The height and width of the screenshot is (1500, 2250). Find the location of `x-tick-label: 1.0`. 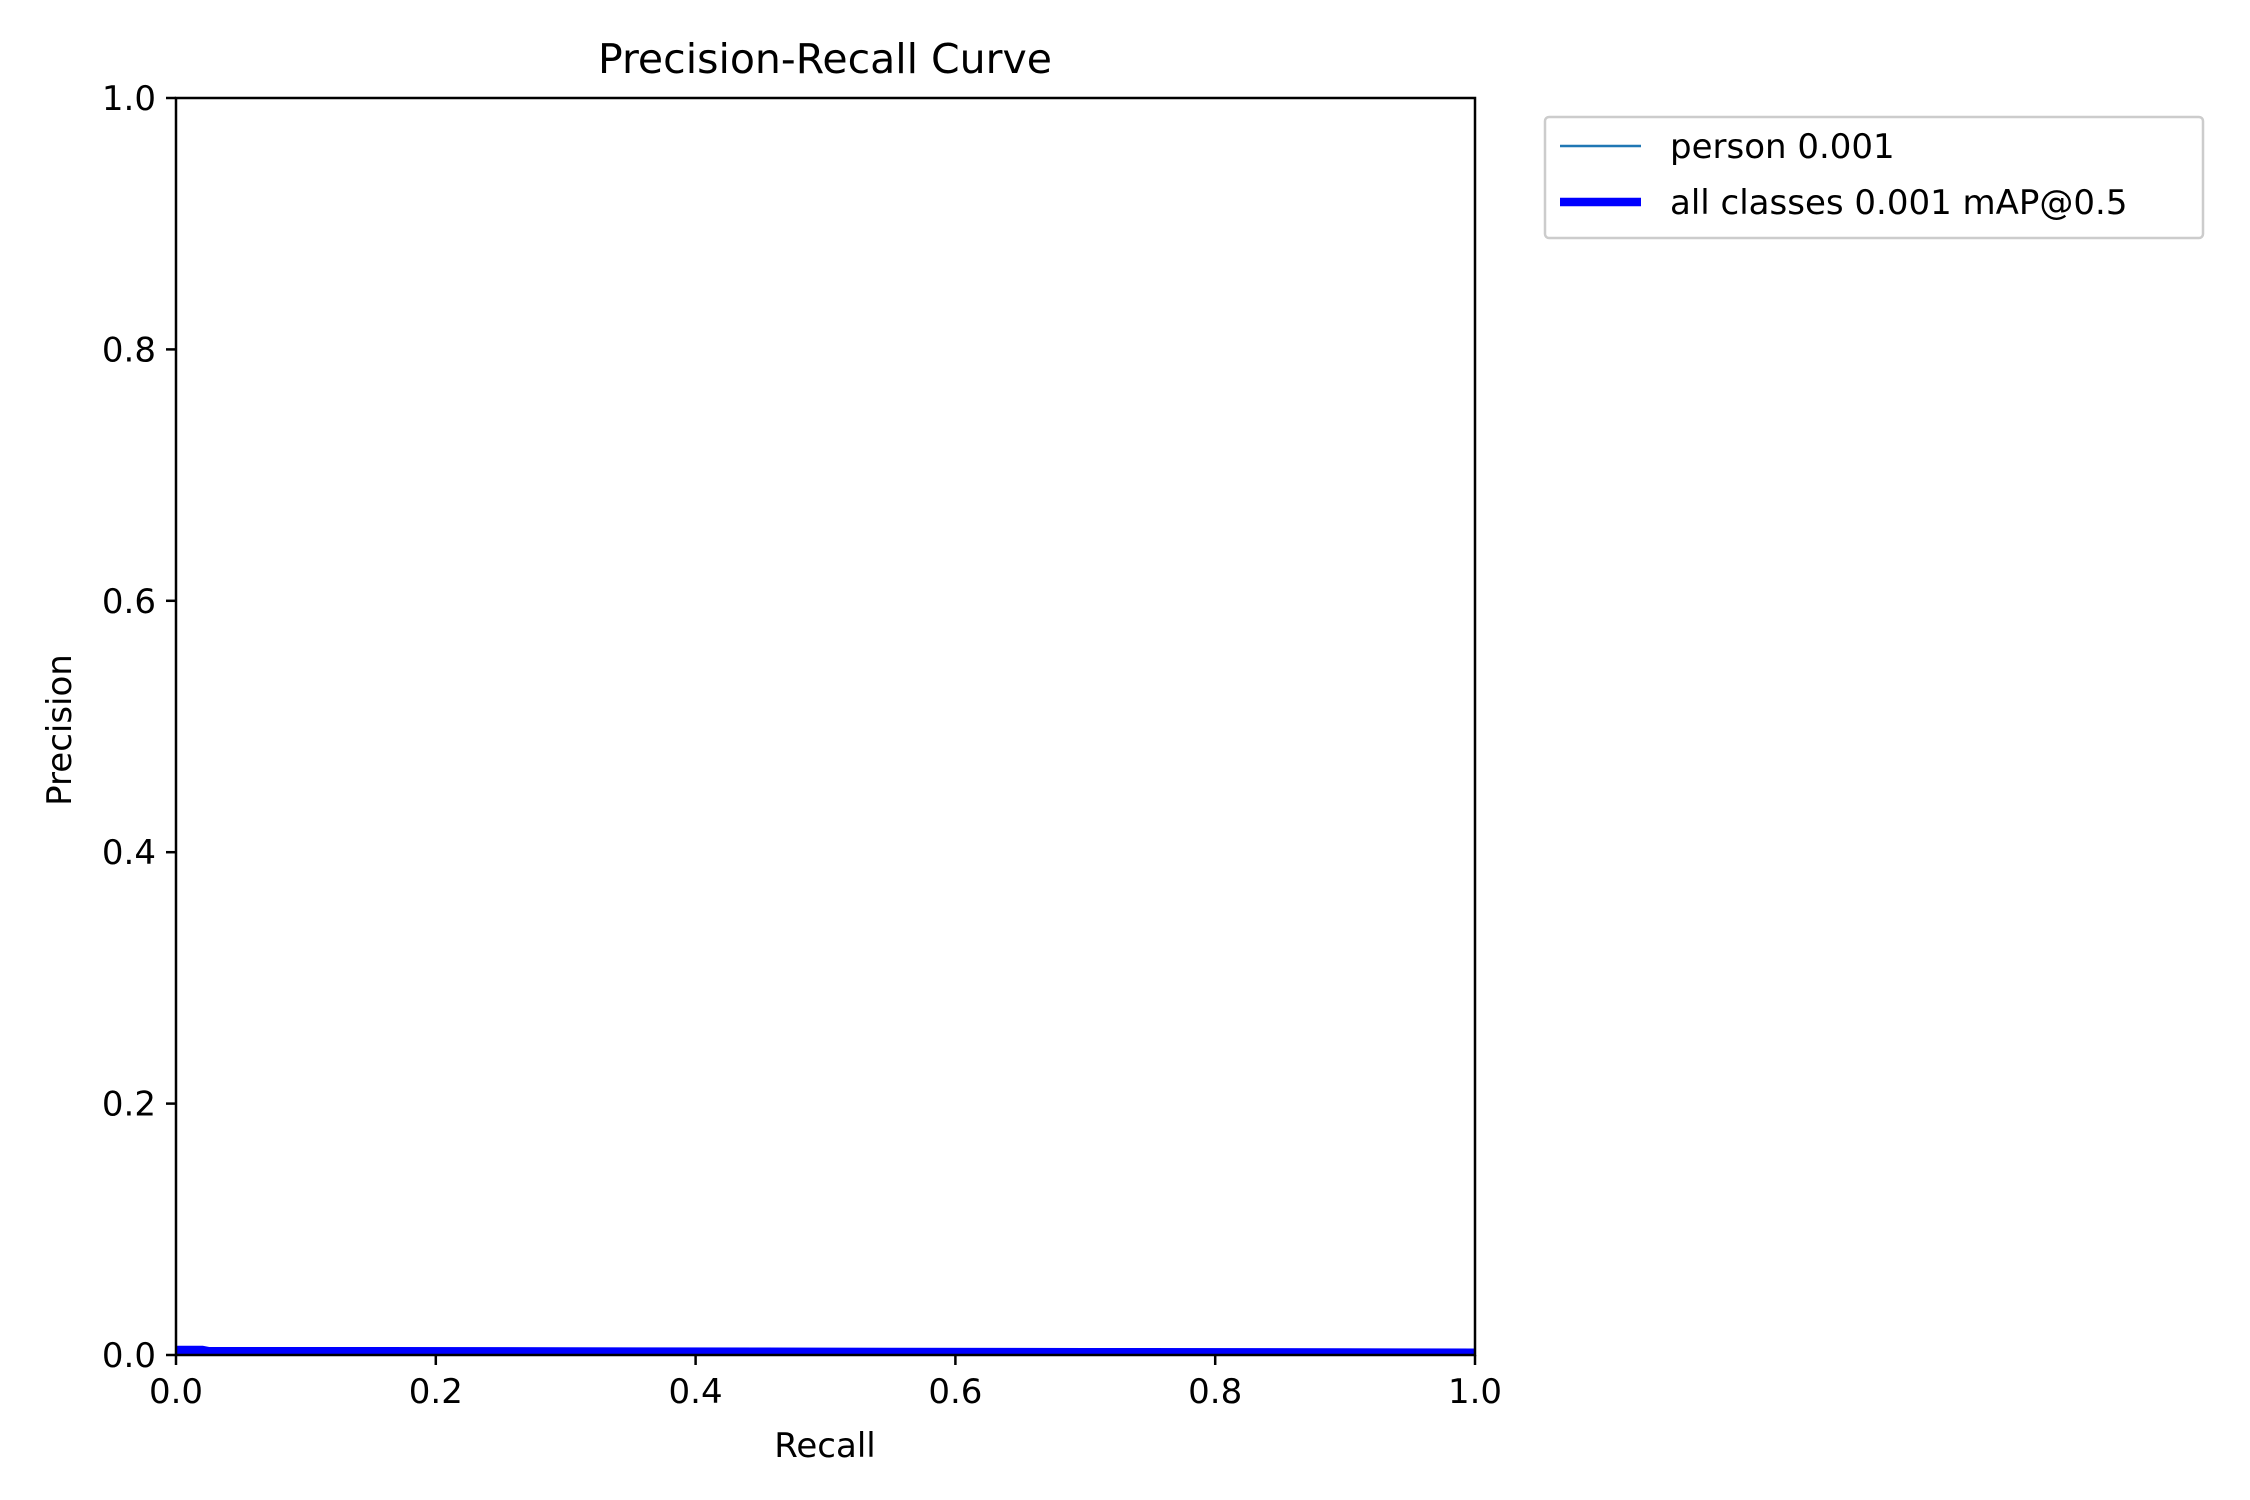

x-tick-label: 1.0 is located at coordinates (1475, 1392).